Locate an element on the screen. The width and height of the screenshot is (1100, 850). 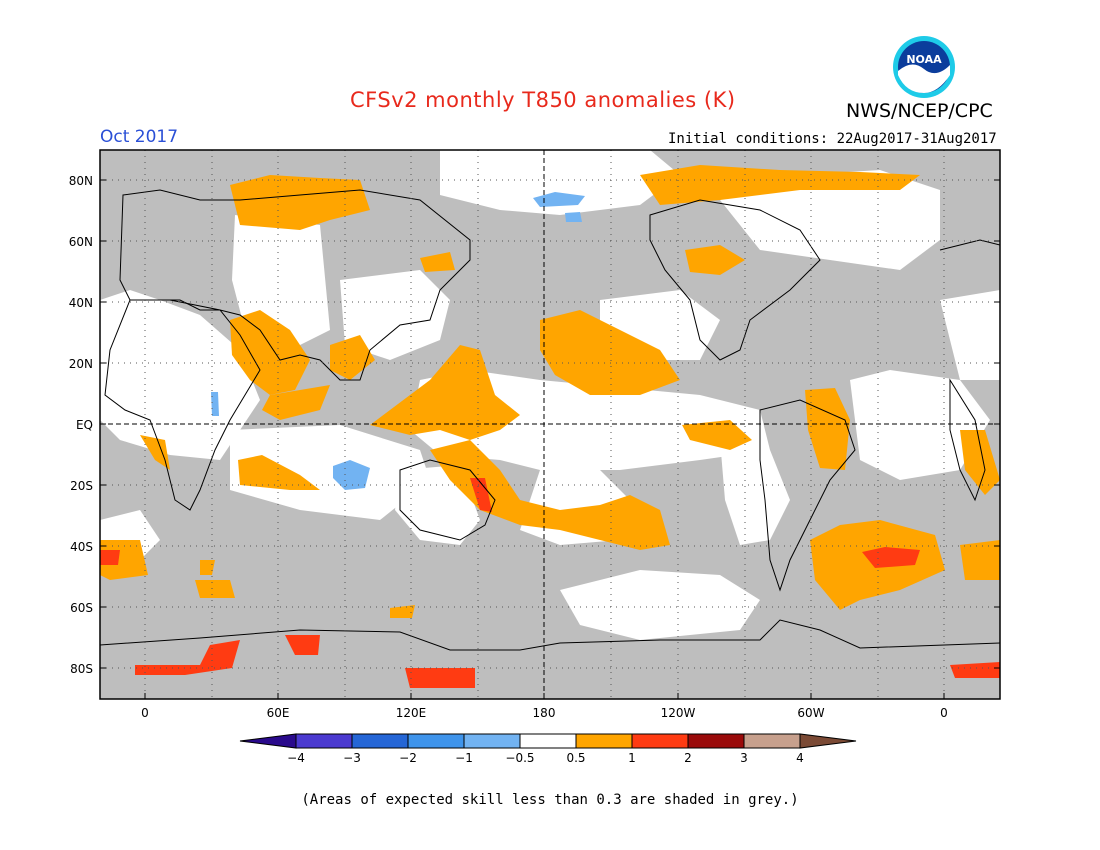
cool-anomaly-0.5-1K is located at coordinates (398, 341).